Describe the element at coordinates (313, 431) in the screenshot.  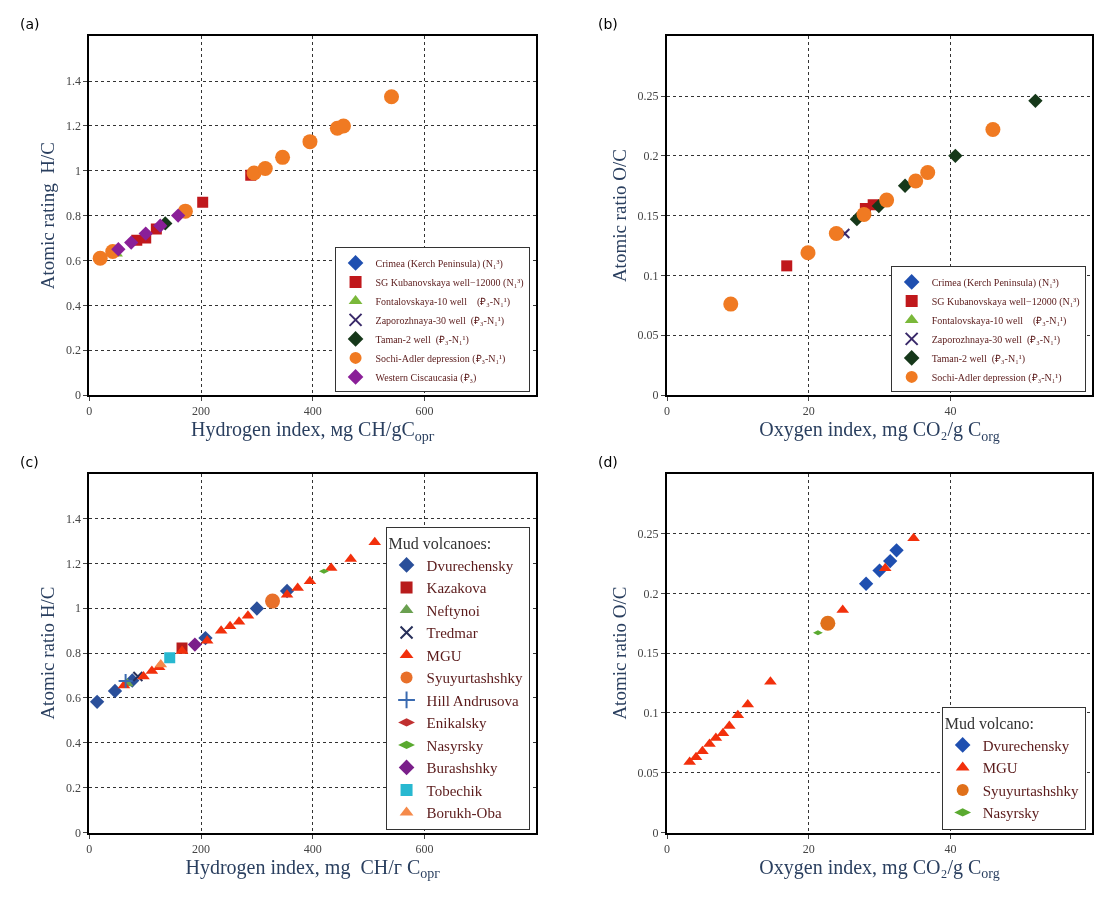
I see `x-axis-title: Hydrogen index, мg CH/gC$_{орг}$` at that location.